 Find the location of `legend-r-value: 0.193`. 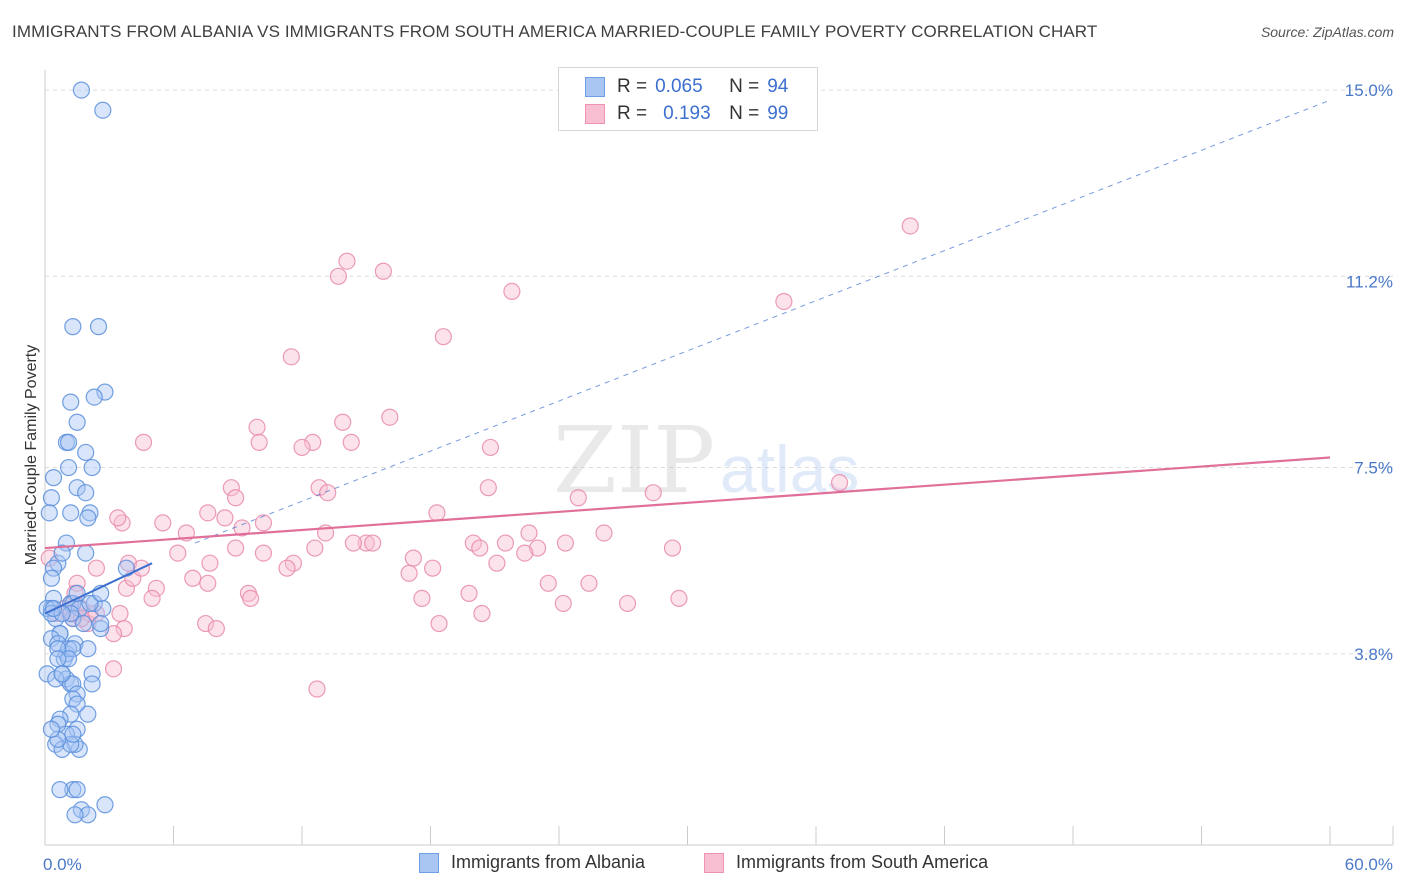

legend-r-value: 0.193 is located at coordinates (687, 113).